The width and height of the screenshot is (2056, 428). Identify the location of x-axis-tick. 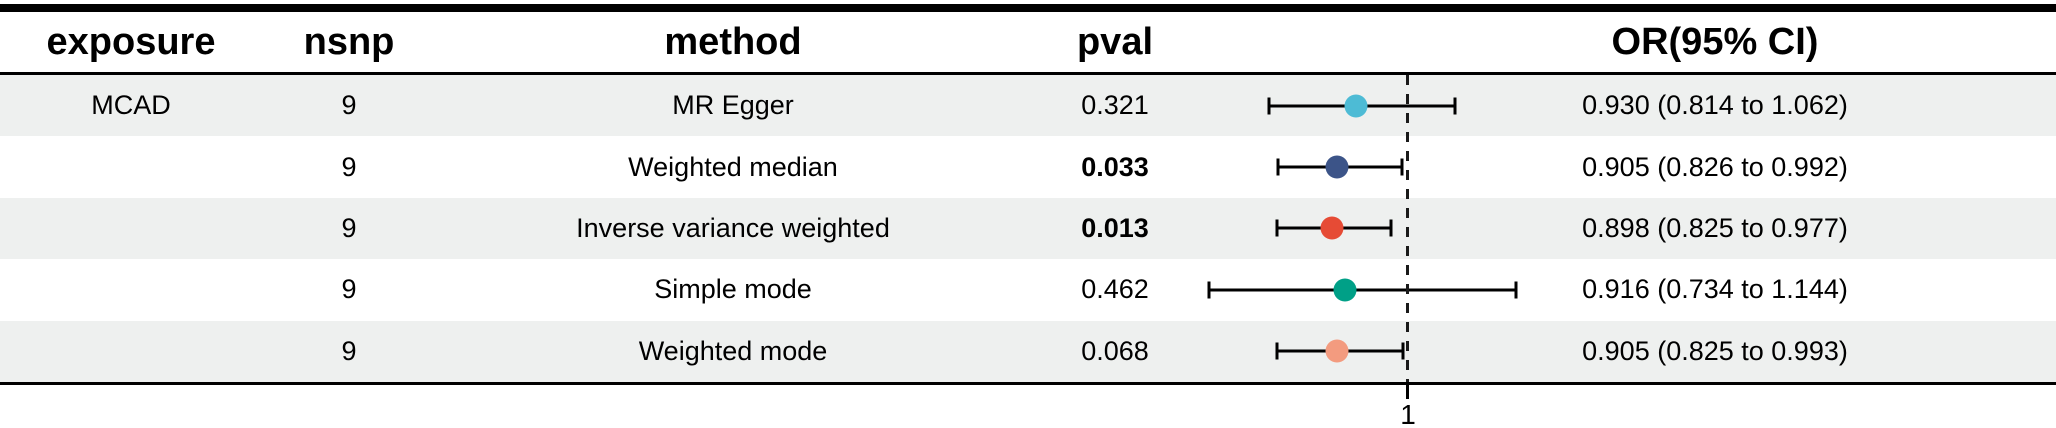
(1407, 392).